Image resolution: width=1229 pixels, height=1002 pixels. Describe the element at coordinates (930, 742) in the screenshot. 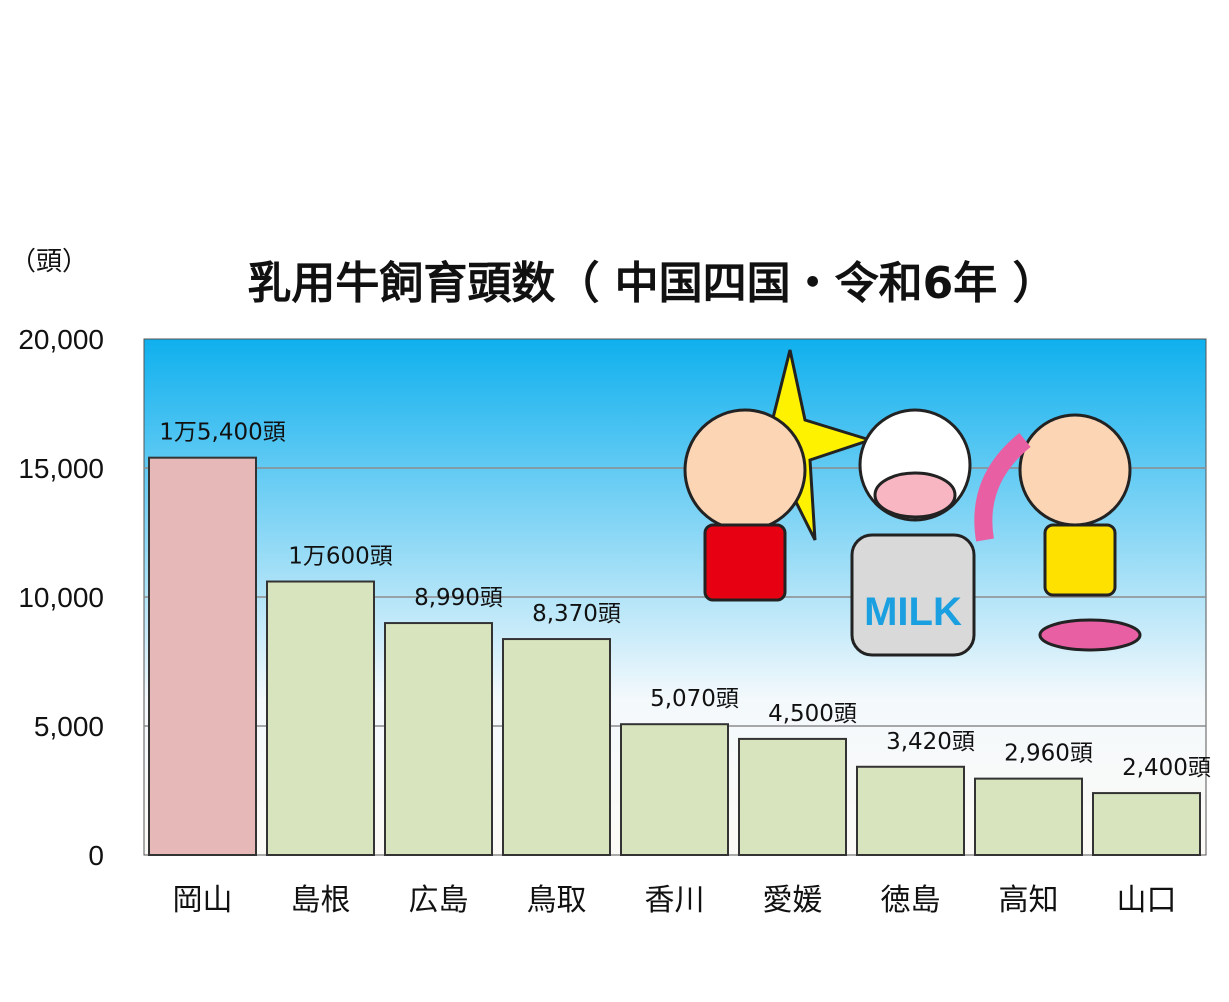

I see `data-label: 3,420頭` at that location.